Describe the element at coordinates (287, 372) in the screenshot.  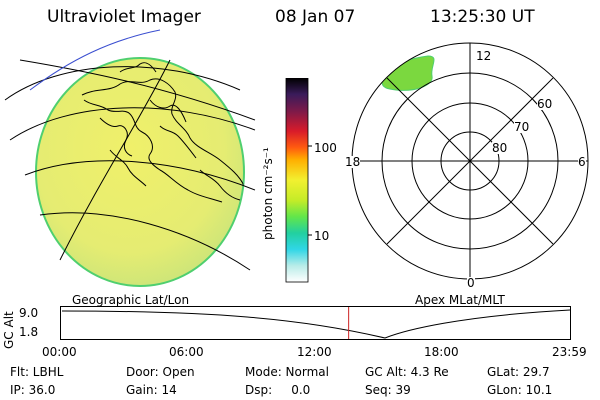
I see `status-mode: Mode: Normal` at that location.